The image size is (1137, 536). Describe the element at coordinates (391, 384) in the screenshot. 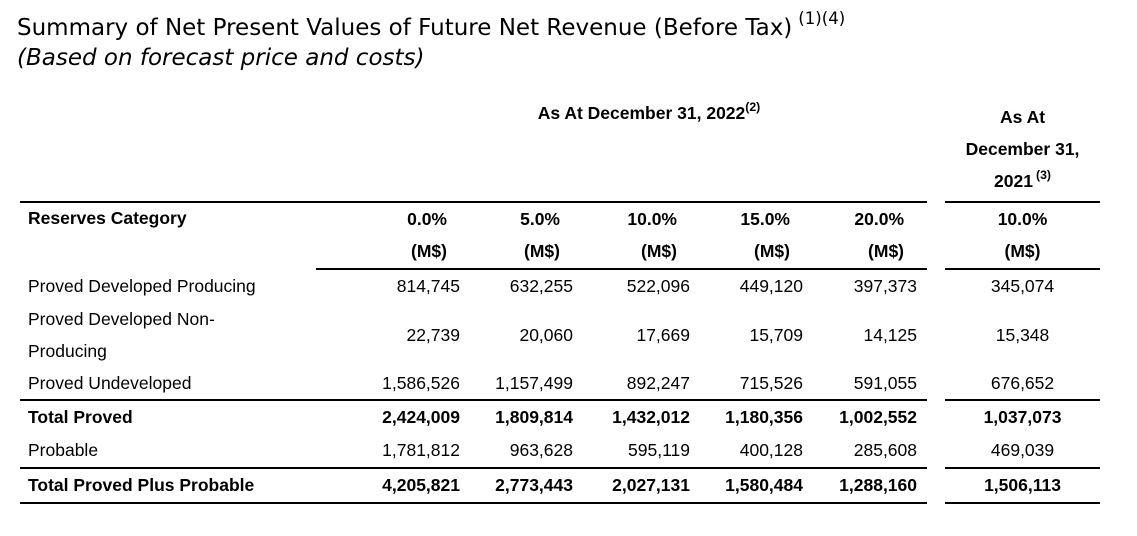

I see `value-cell: 1,586,526` at that location.